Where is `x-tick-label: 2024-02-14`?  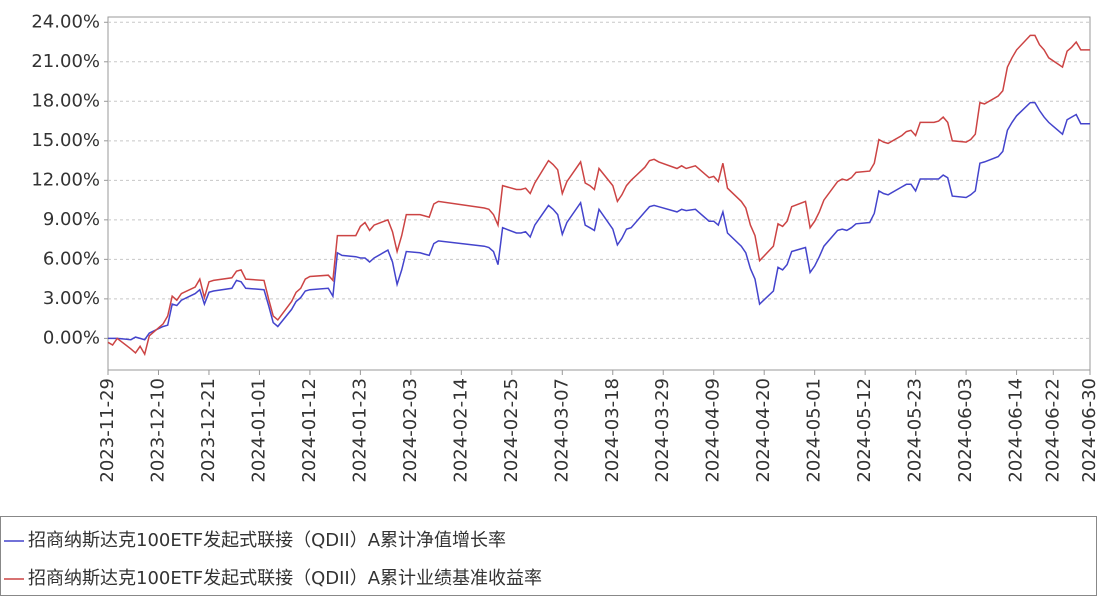
x-tick-label: 2024-02-14 is located at coordinates (460, 430).